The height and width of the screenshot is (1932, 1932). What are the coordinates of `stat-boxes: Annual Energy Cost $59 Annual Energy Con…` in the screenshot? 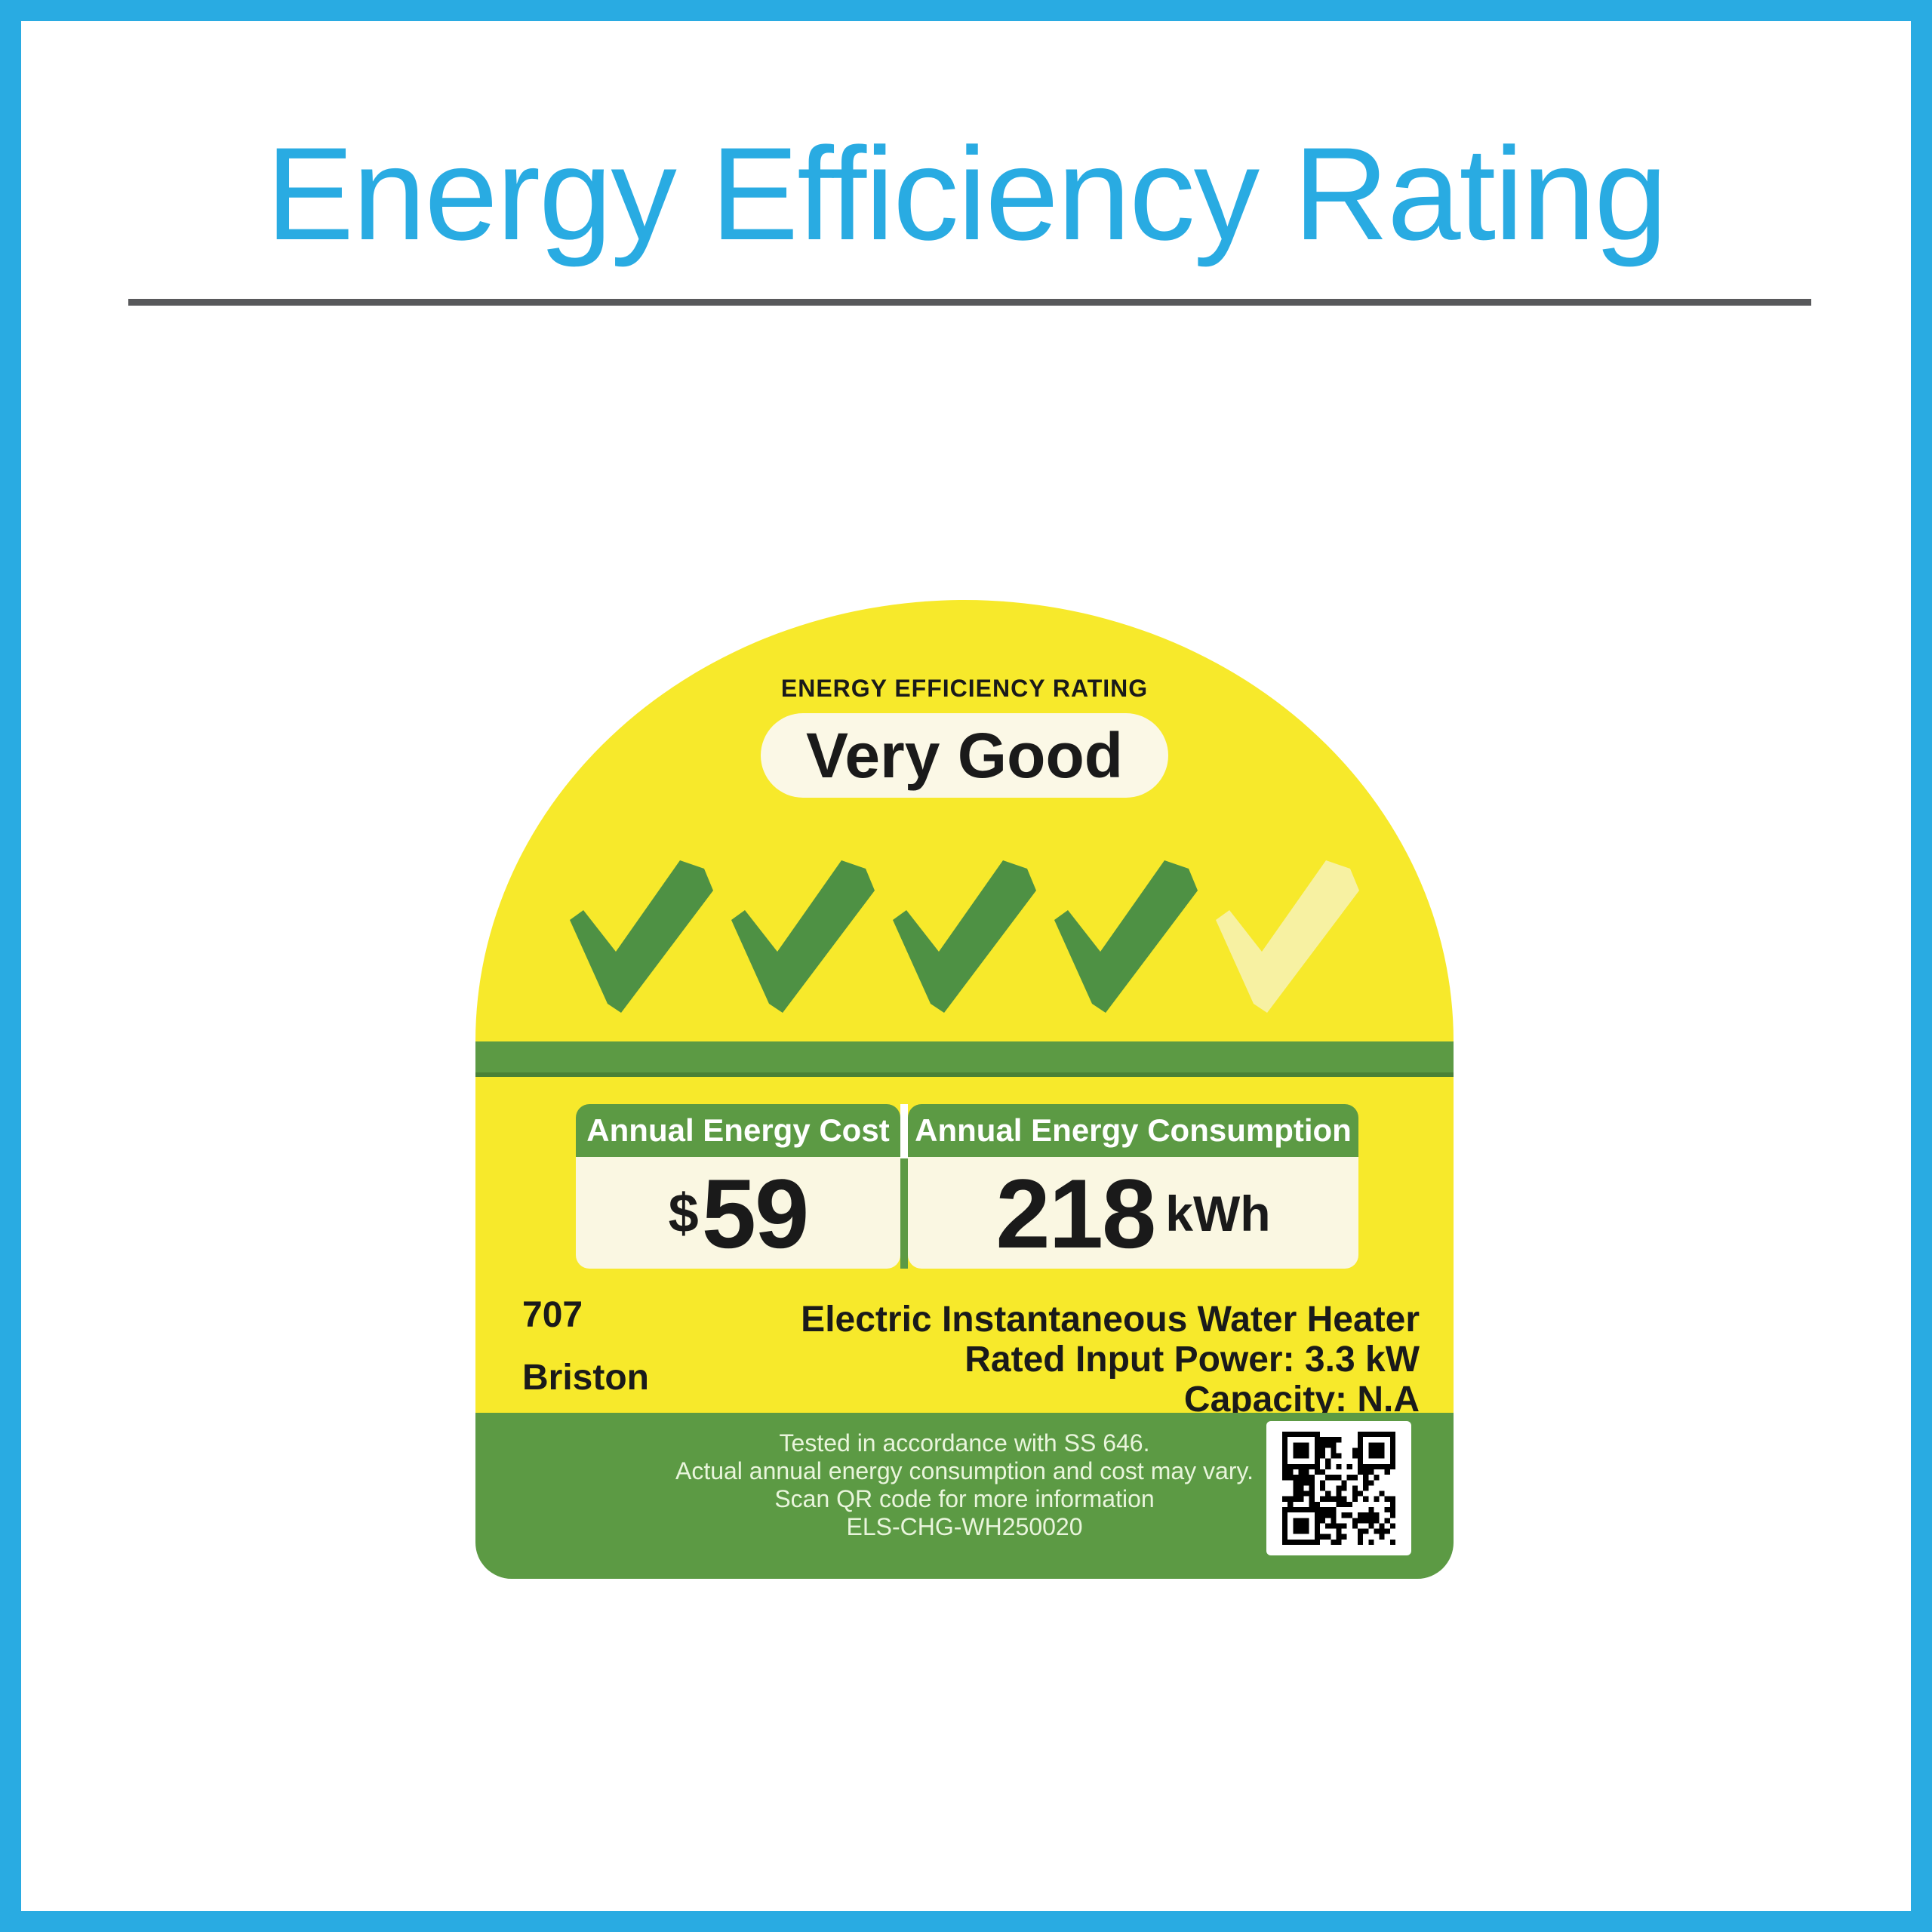 It's located at (967, 1186).